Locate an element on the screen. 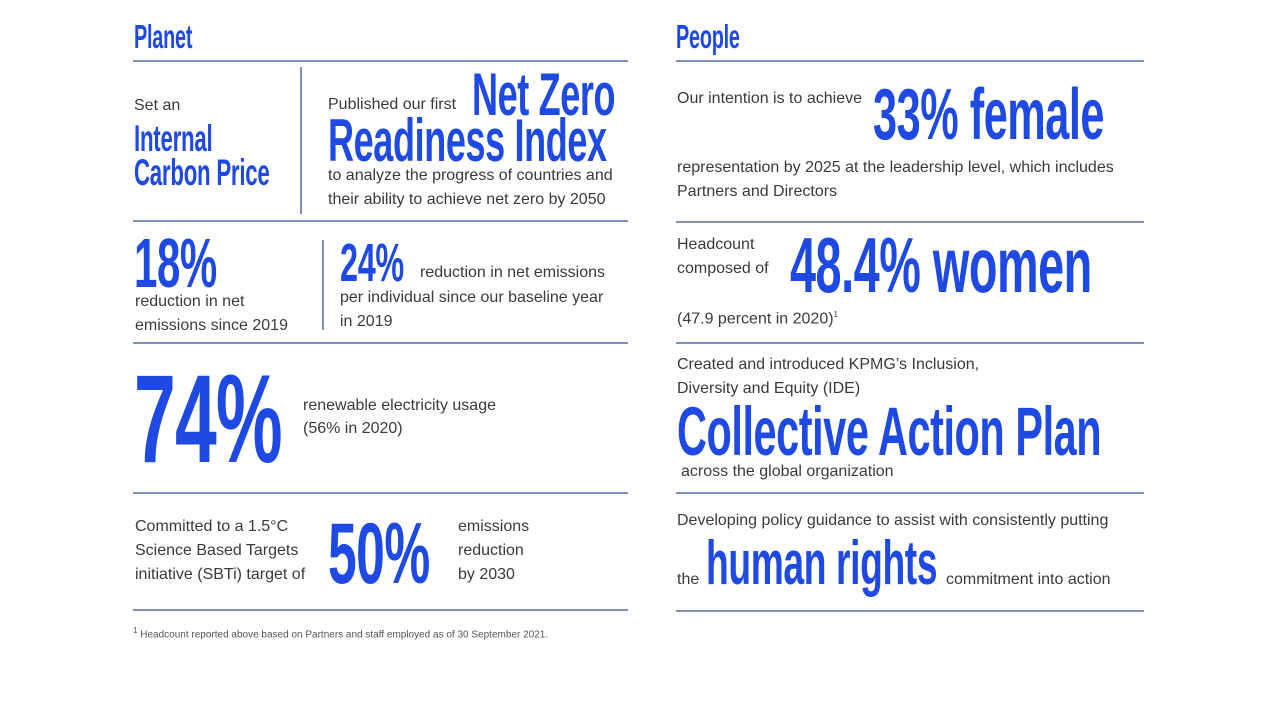  women-desc: (47.9 percent in 2020)1 is located at coordinates (757, 317).